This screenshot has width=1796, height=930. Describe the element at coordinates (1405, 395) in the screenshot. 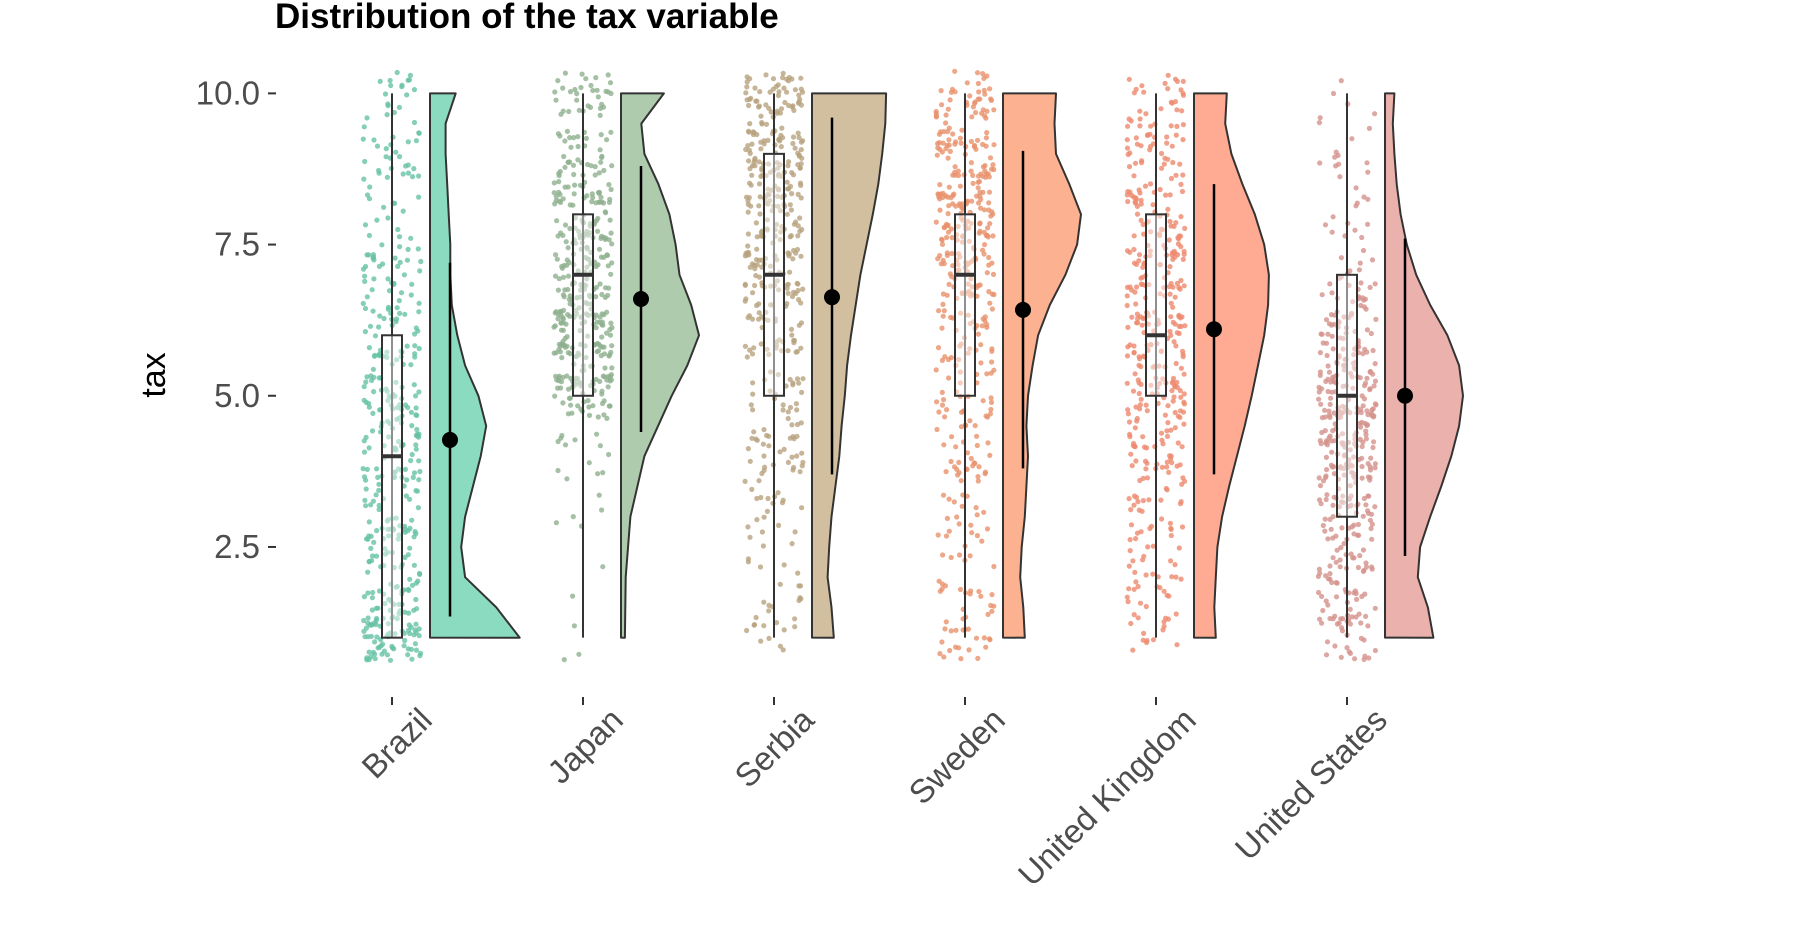

I see `mean-point` at that location.